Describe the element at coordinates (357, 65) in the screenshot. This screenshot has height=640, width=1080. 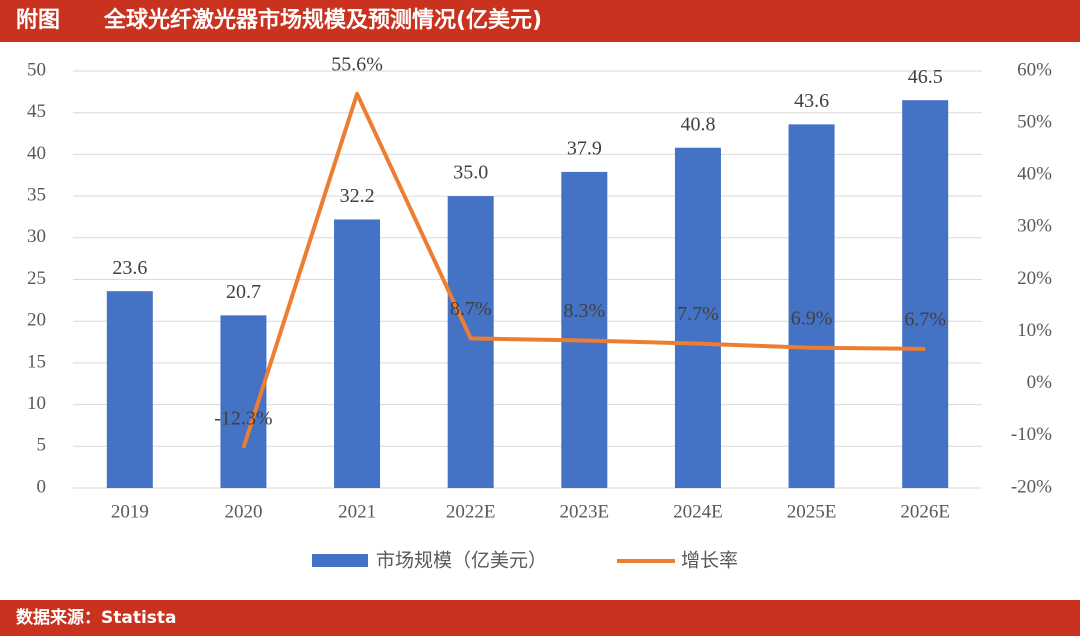
I see `line-value-label: 55.6%` at that location.